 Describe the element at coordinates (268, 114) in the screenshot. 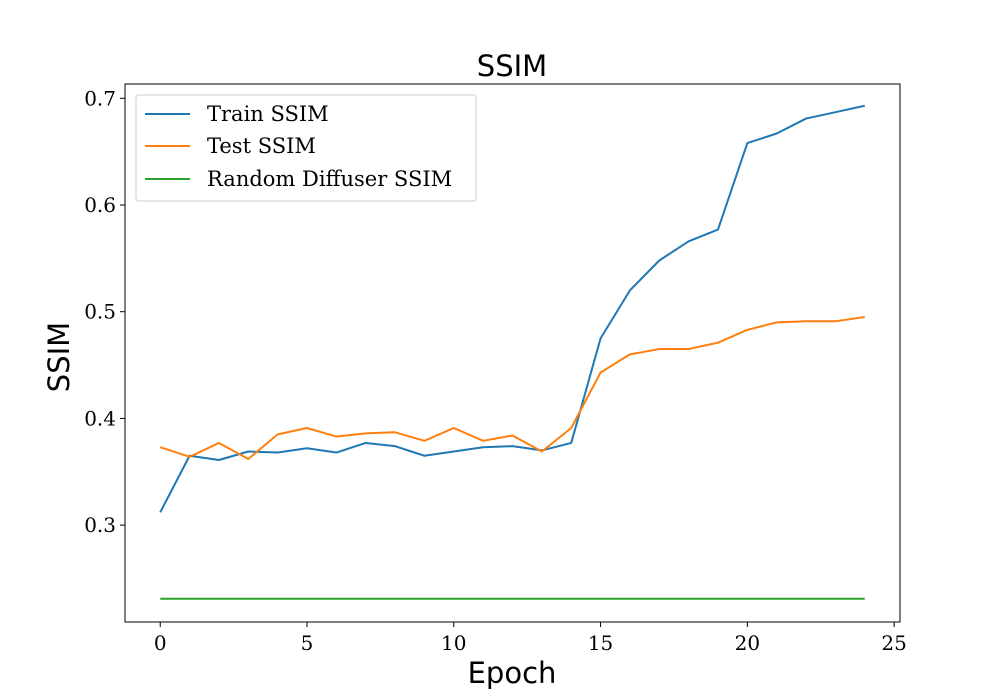

I see `legend-label-train: Train SSIM` at that location.